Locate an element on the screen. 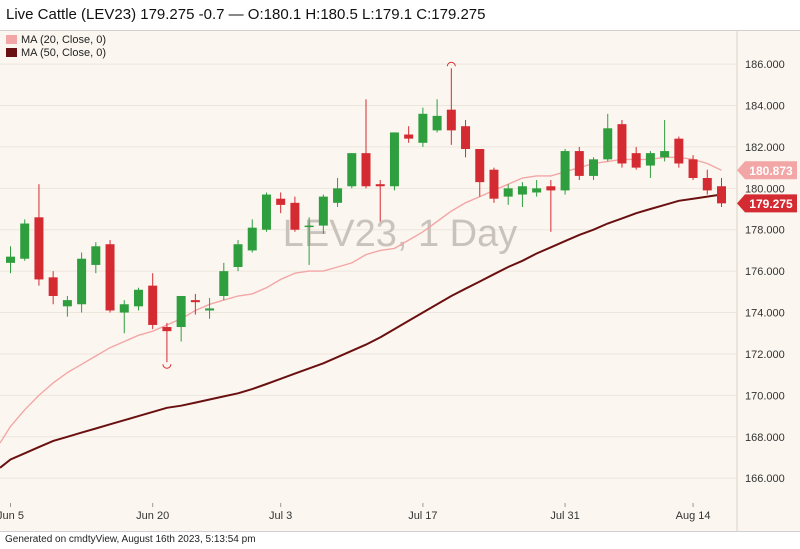 Image resolution: width=800 pixels, height=549 pixels. ma20-price-label: 180.873 is located at coordinates (767, 170).